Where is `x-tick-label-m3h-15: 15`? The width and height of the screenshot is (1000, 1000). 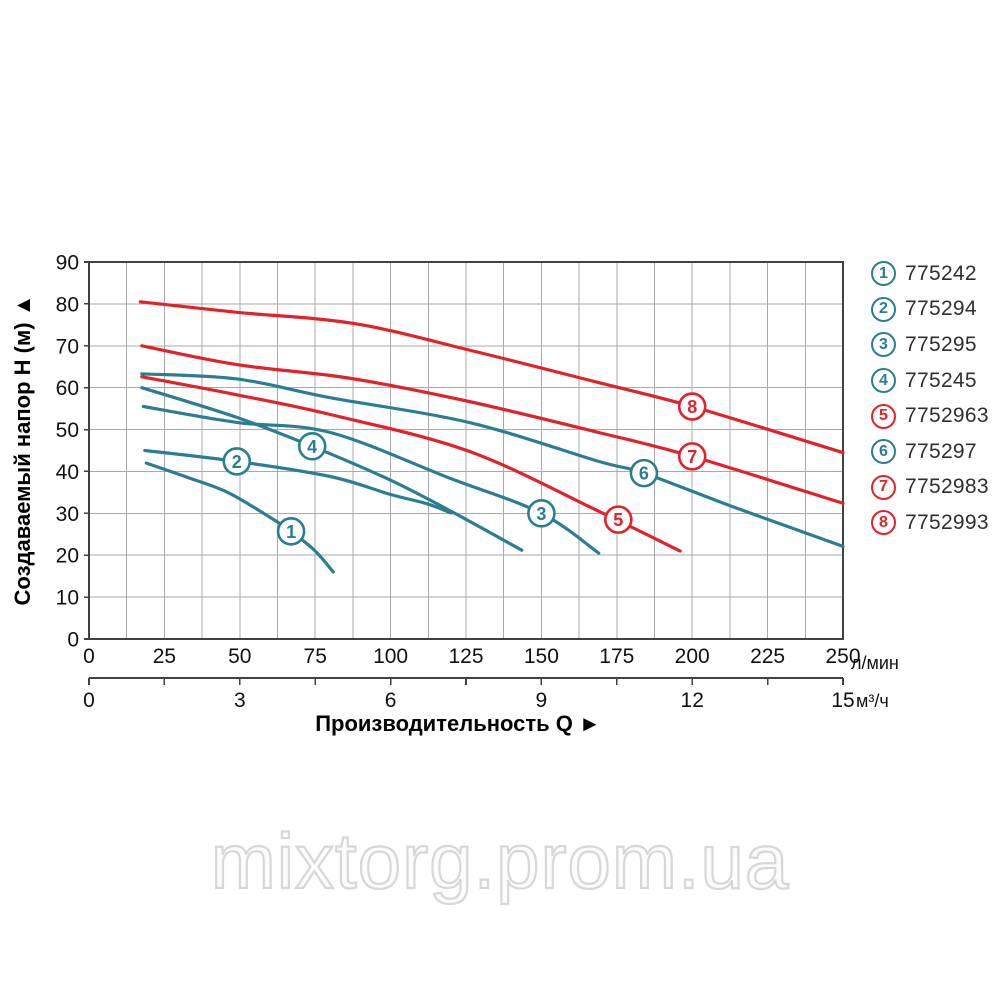
x-tick-label-m3h-15: 15 is located at coordinates (842, 700).